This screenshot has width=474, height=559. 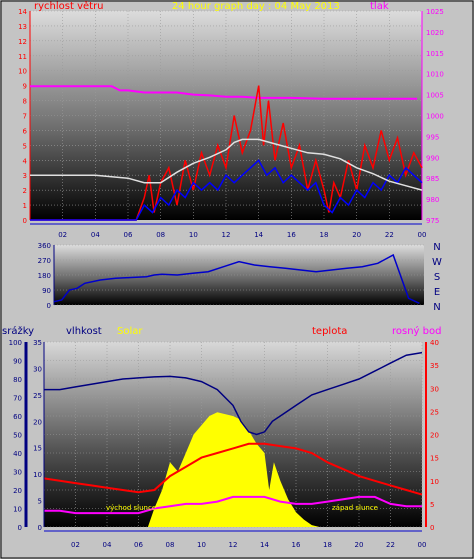 What do you see at coordinates (44, 261) in the screenshot?
I see `direction-tick-label: 270` at bounding box center [44, 261].